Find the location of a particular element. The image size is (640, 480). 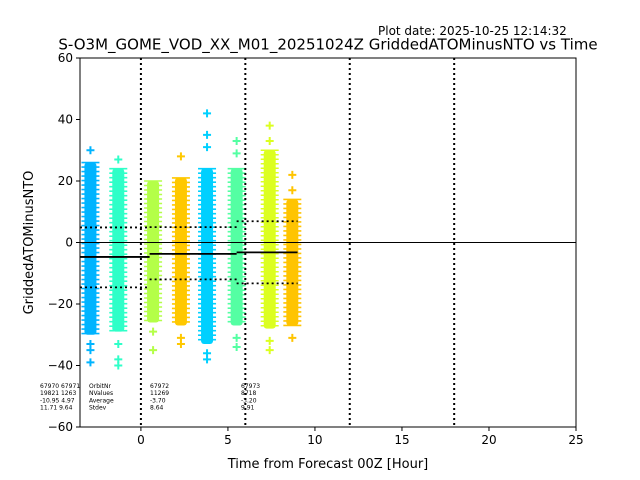

x-tick-label: 5 is located at coordinates (228, 440).